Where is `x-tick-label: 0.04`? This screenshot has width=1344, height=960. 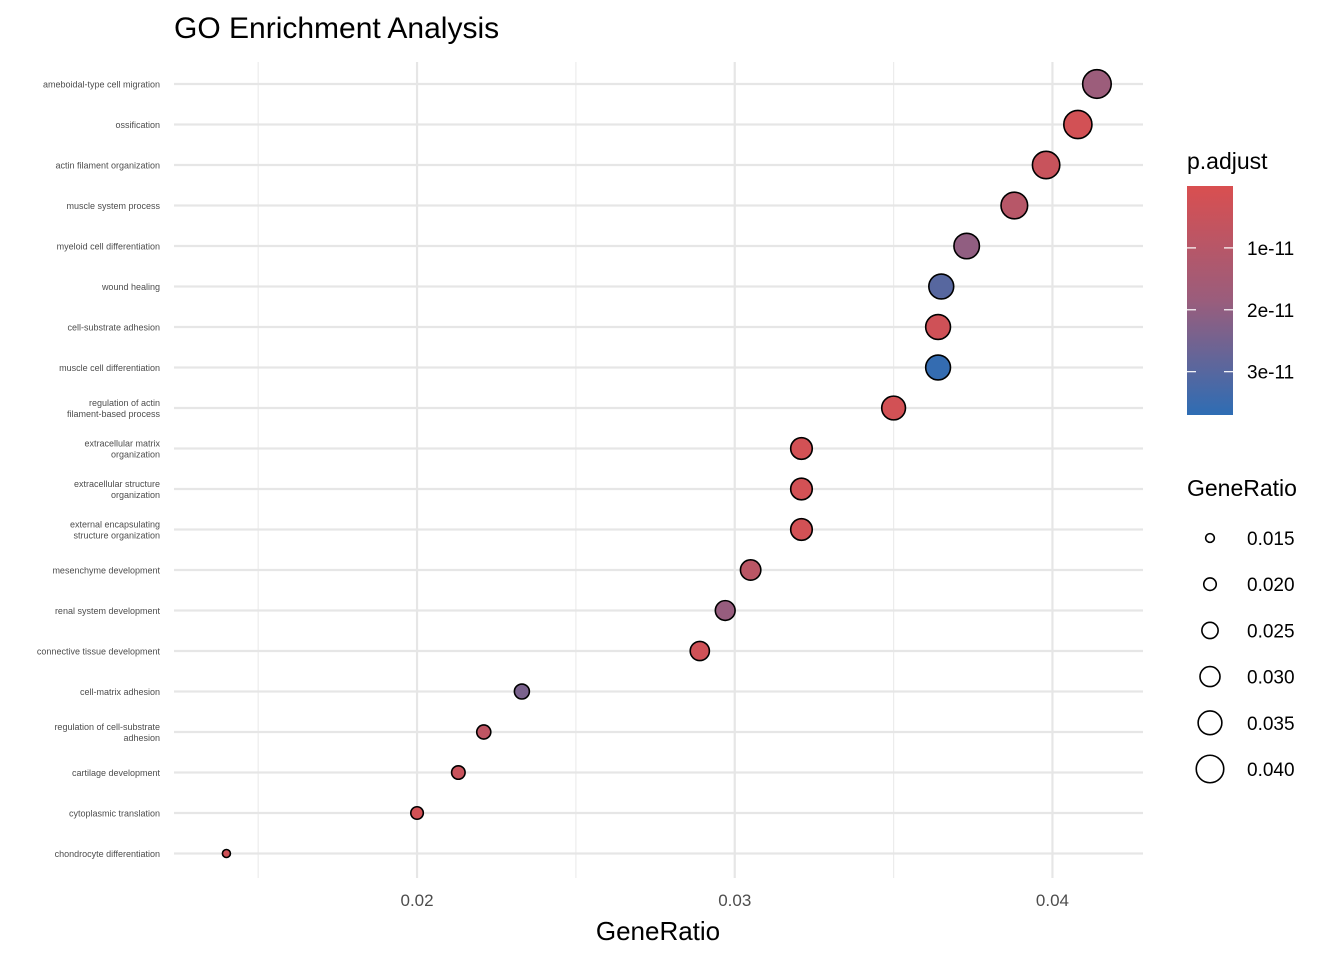 x-tick-label: 0.04 is located at coordinates (1052, 900).